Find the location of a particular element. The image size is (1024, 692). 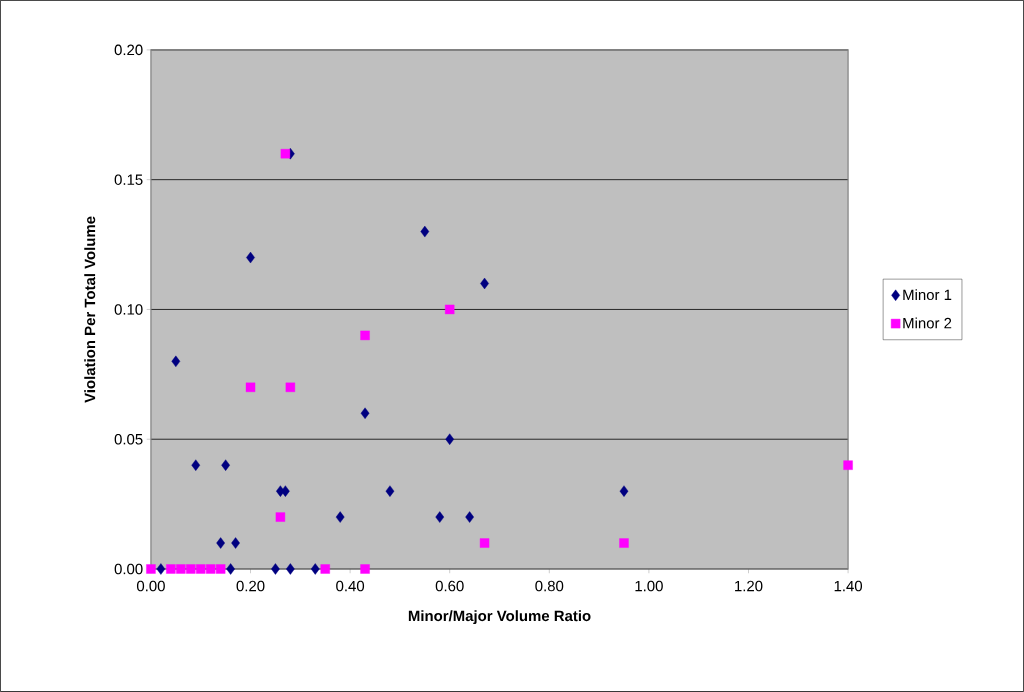

y-tick-label: 0.00 is located at coordinates (128, 569).